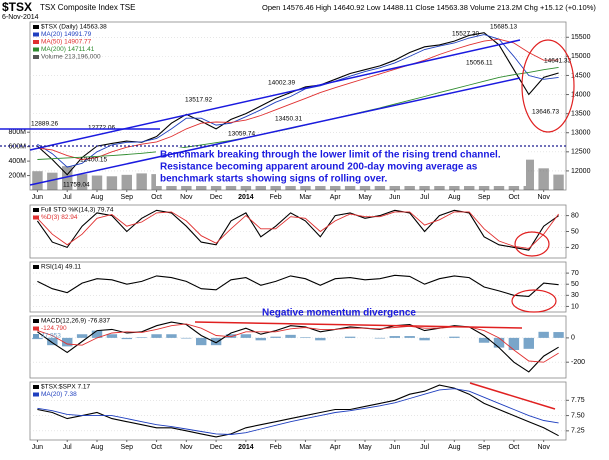  Describe the element at coordinates (358, 325) in the screenshot. I see `divergence-line` at that location.